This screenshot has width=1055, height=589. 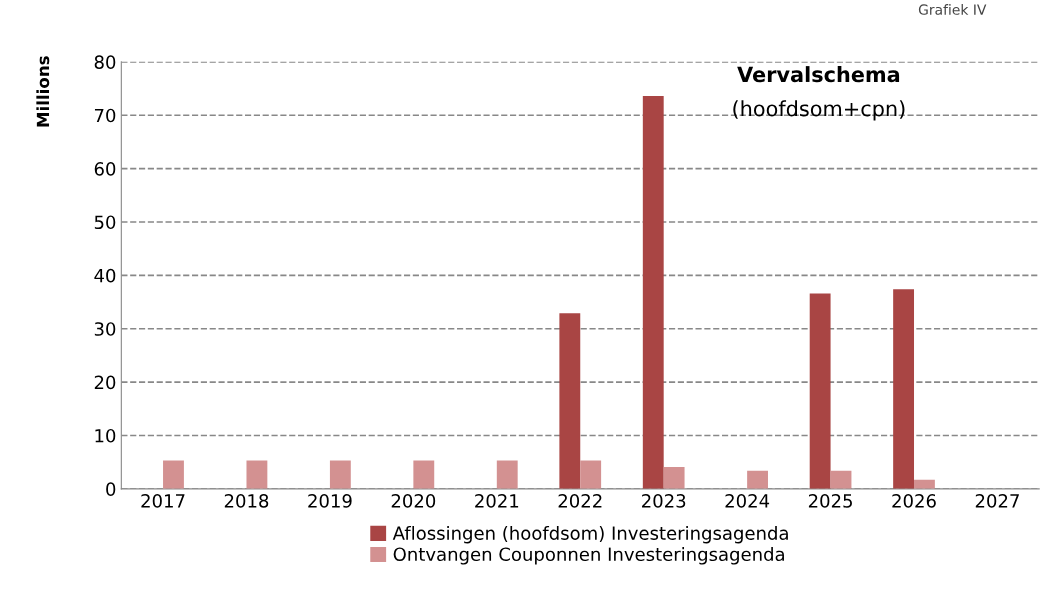 What do you see at coordinates (105, 435) in the screenshot?
I see `y-tick-label: 10` at bounding box center [105, 435].